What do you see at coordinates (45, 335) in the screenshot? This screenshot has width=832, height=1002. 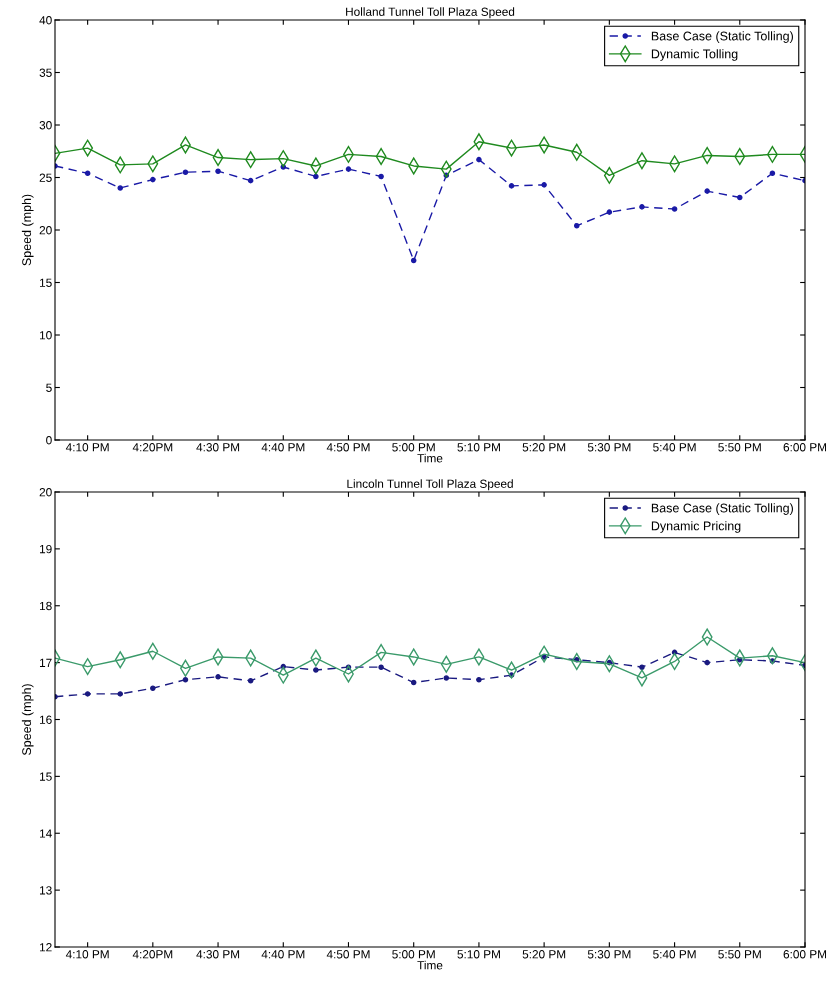 I see `y-tick-label: 10` at bounding box center [45, 335].